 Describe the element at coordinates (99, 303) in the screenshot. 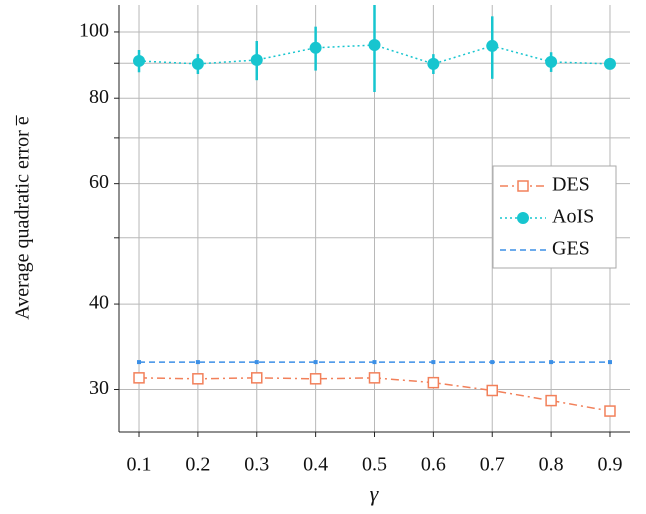

I see `y-tick-label: 40` at that location.